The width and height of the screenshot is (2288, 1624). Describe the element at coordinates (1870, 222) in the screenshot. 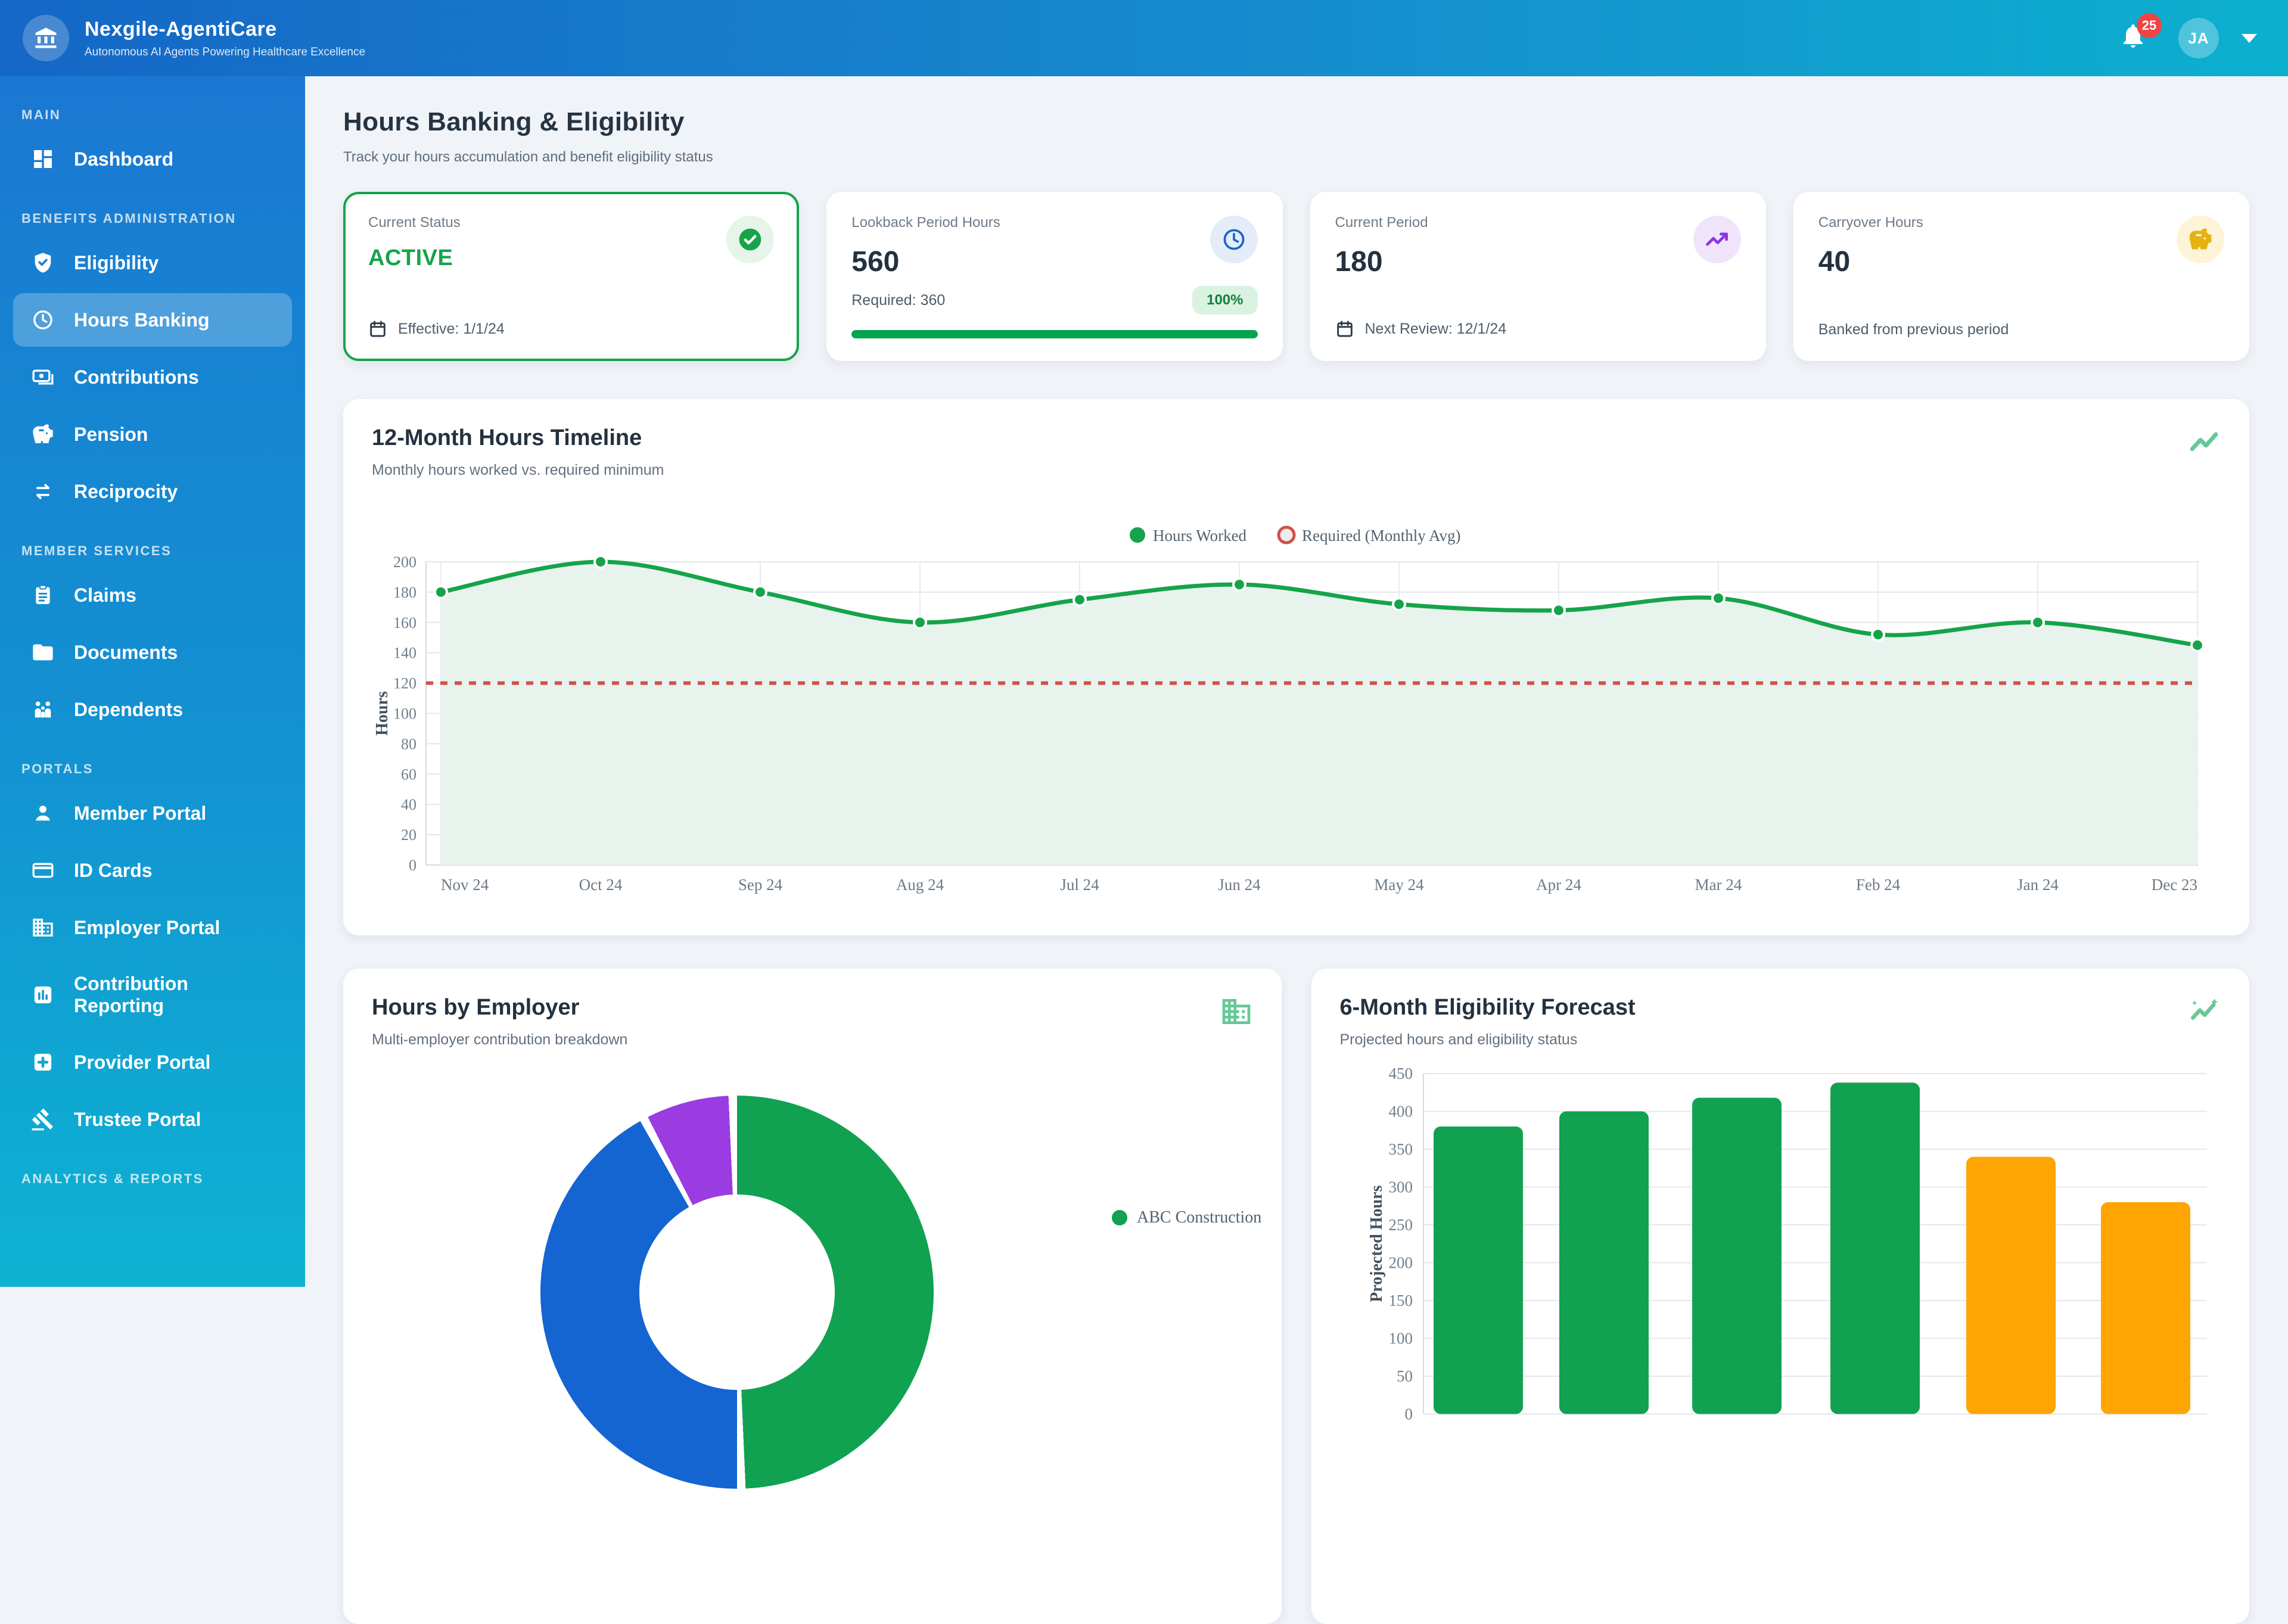

I see `stat-label: Carryover Hours` at that location.